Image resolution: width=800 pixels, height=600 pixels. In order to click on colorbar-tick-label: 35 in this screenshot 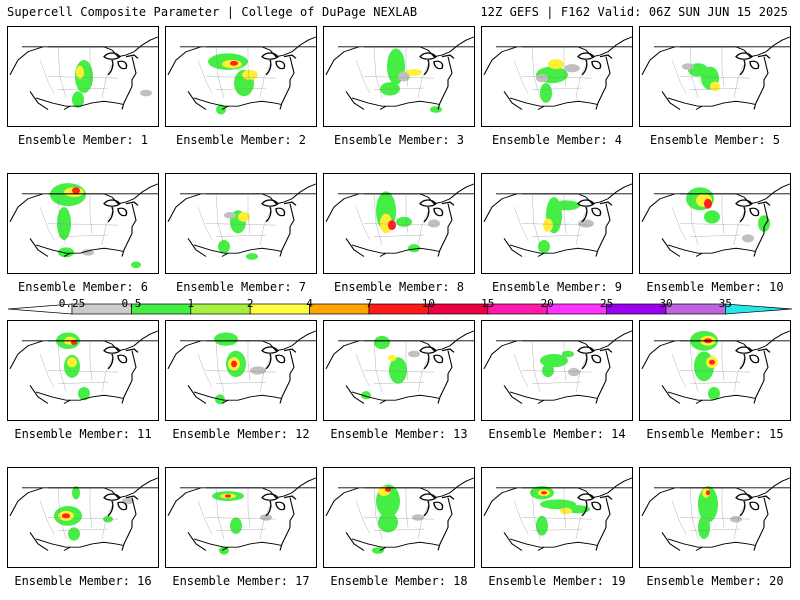, I will do `click(725, 303)`.